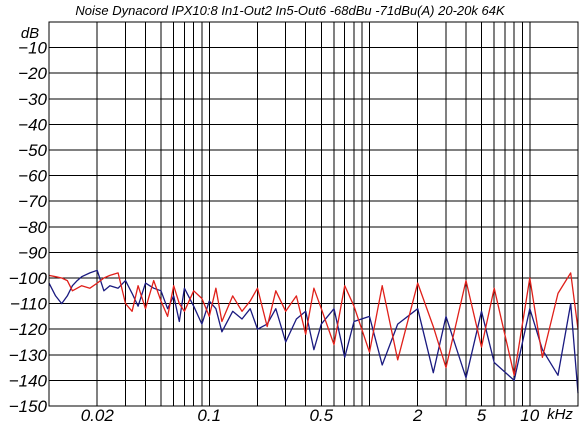 The height and width of the screenshot is (424, 580). Describe the element at coordinates (28, 329) in the screenshot. I see `y-tick-label: −120` at that location.